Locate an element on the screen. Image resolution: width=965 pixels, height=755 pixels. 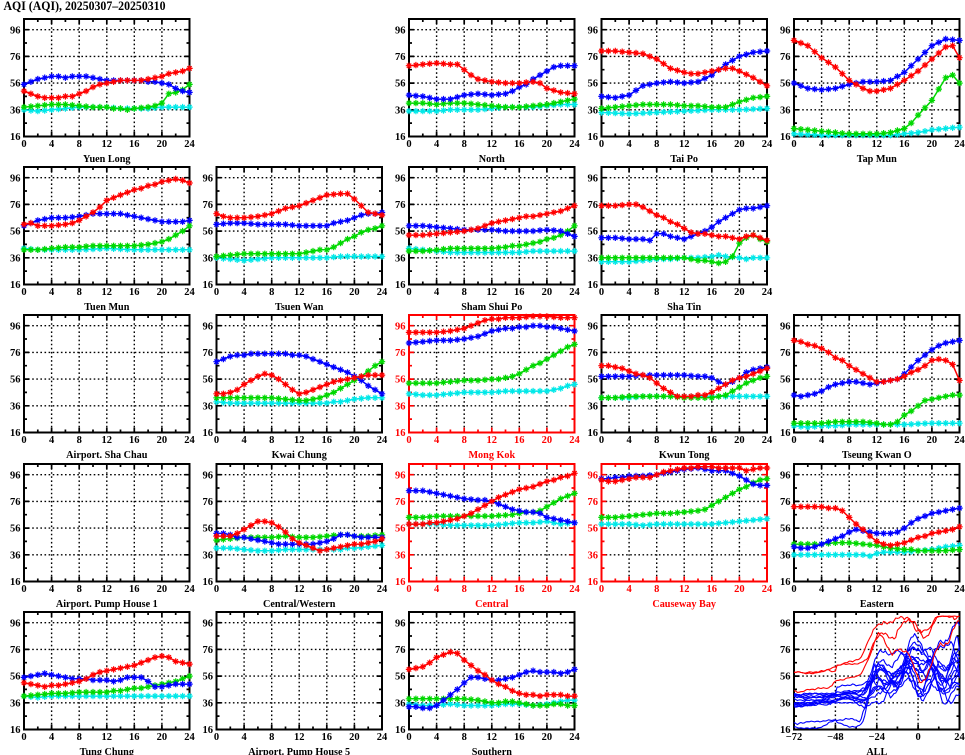
svg-text: Central is located at coordinates (492, 604).